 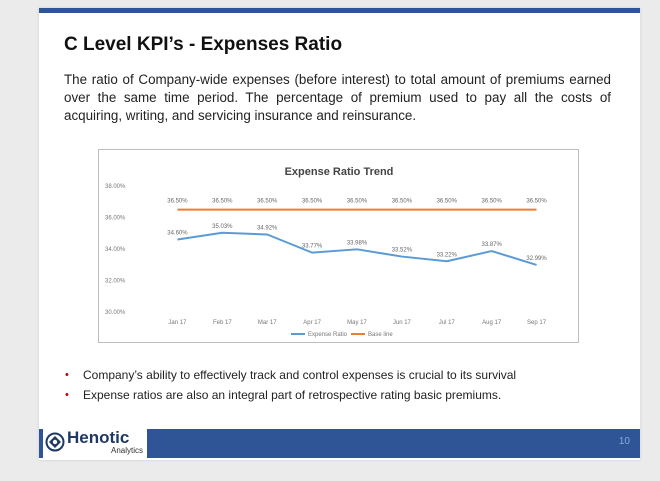 I want to click on y-tick-label: 34.00%, so click(x=115, y=250).